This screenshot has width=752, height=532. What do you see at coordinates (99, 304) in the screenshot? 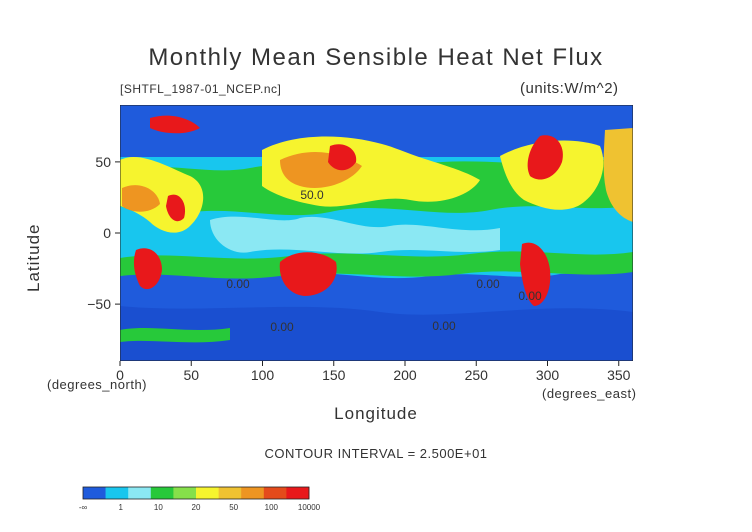
I see `y-tick-label: −50` at bounding box center [99, 304].